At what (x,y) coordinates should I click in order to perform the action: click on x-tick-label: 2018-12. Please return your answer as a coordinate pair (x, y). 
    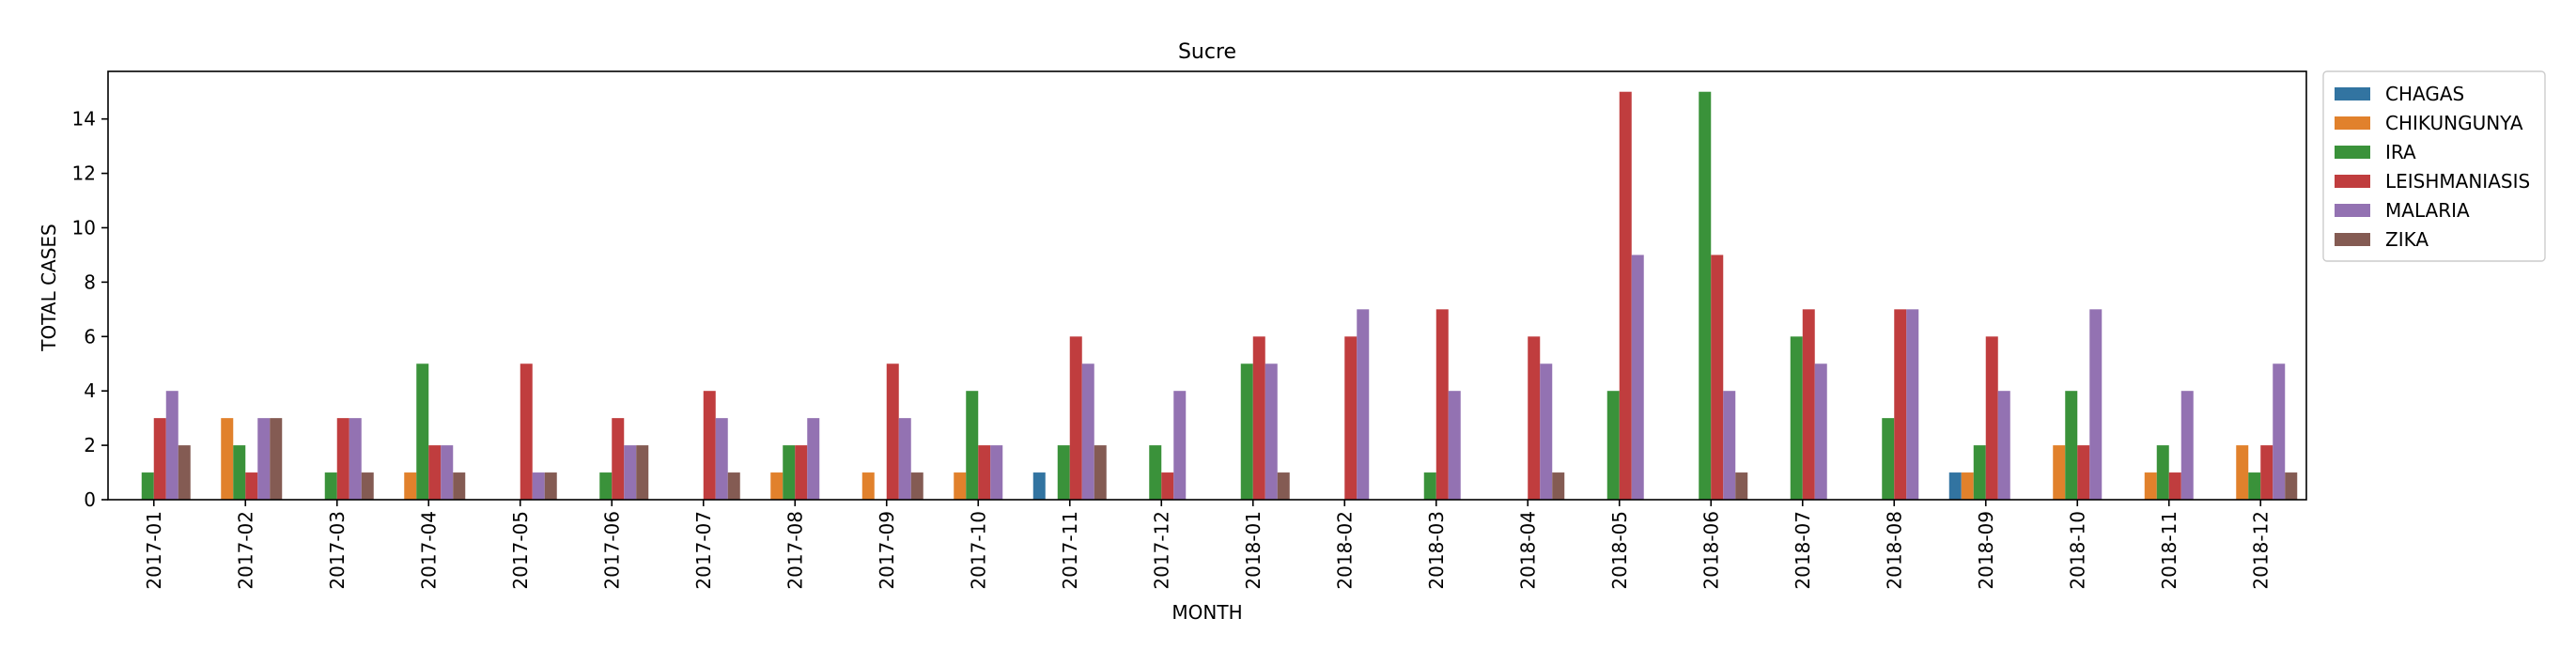
    Looking at the image, I should click on (2261, 551).